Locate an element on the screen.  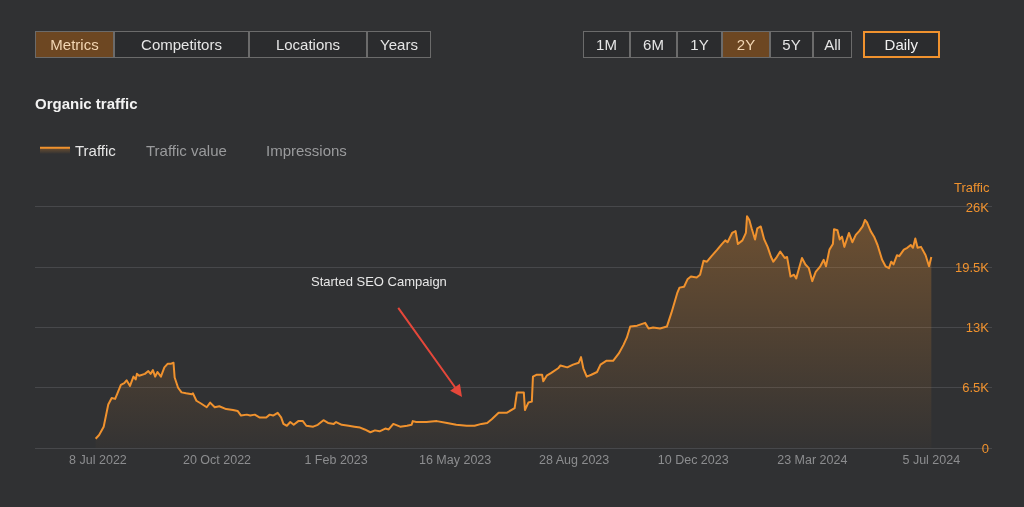
x-tick-label: 10 Dec 2023 is located at coordinates (693, 460).